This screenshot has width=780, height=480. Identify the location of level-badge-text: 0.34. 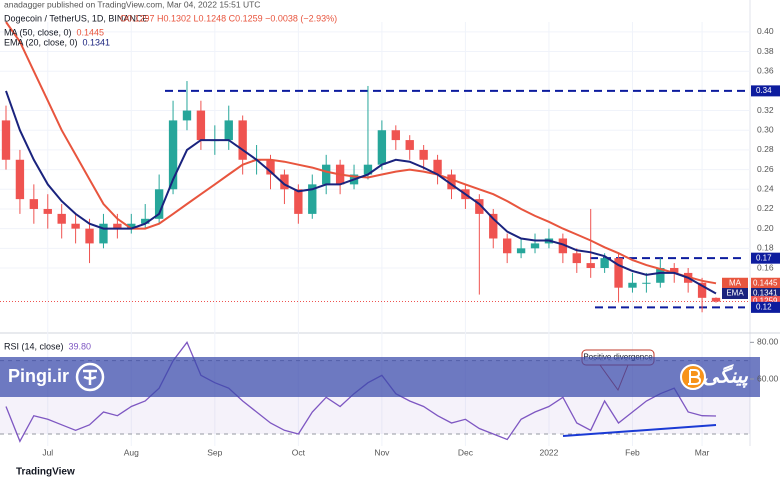
(764, 90).